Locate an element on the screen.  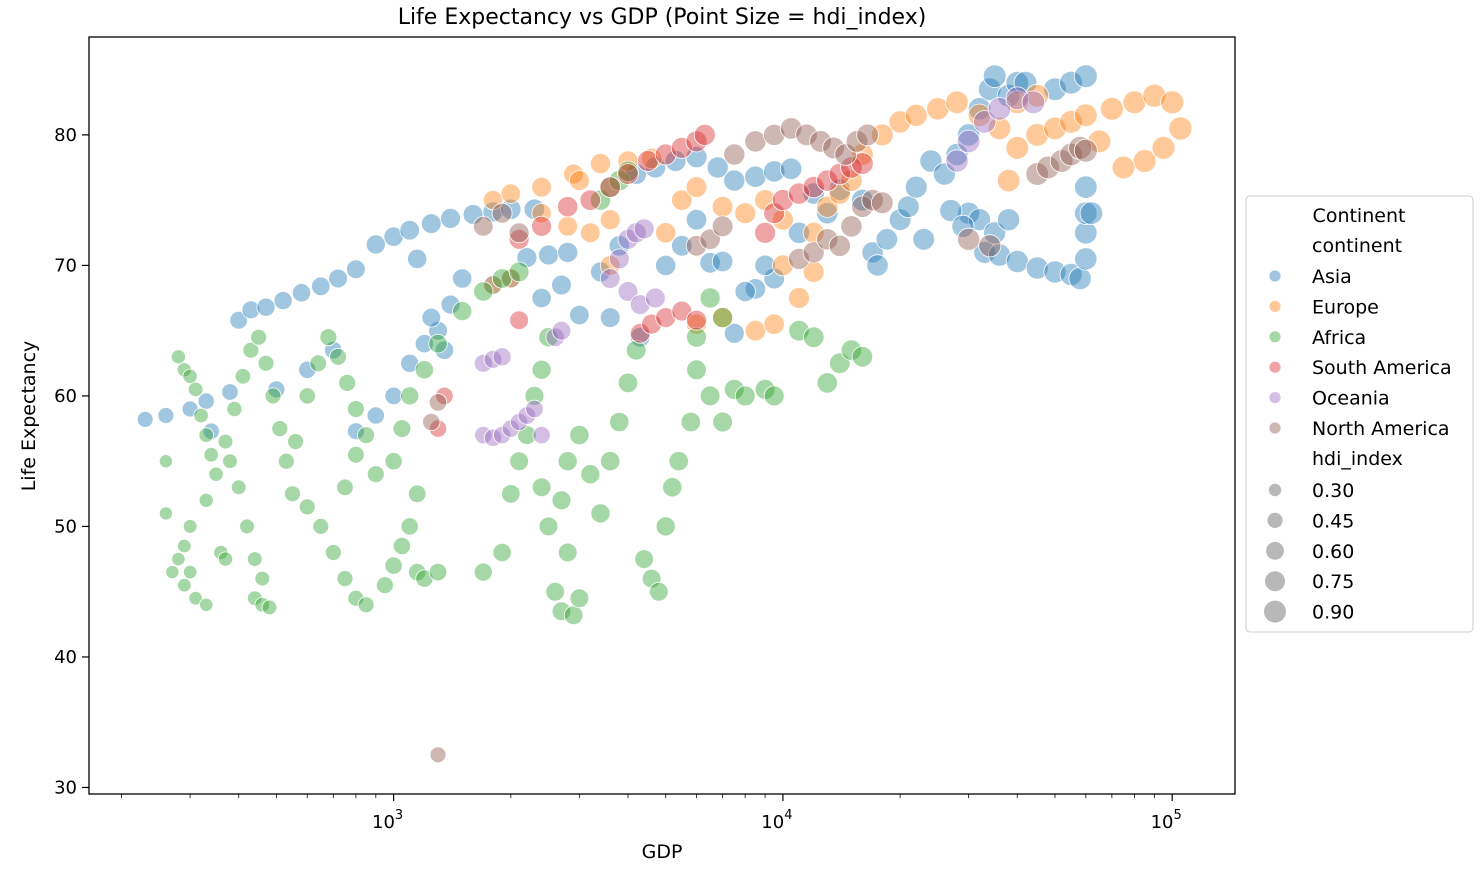
legend-title: Continent is located at coordinates (1359, 216).